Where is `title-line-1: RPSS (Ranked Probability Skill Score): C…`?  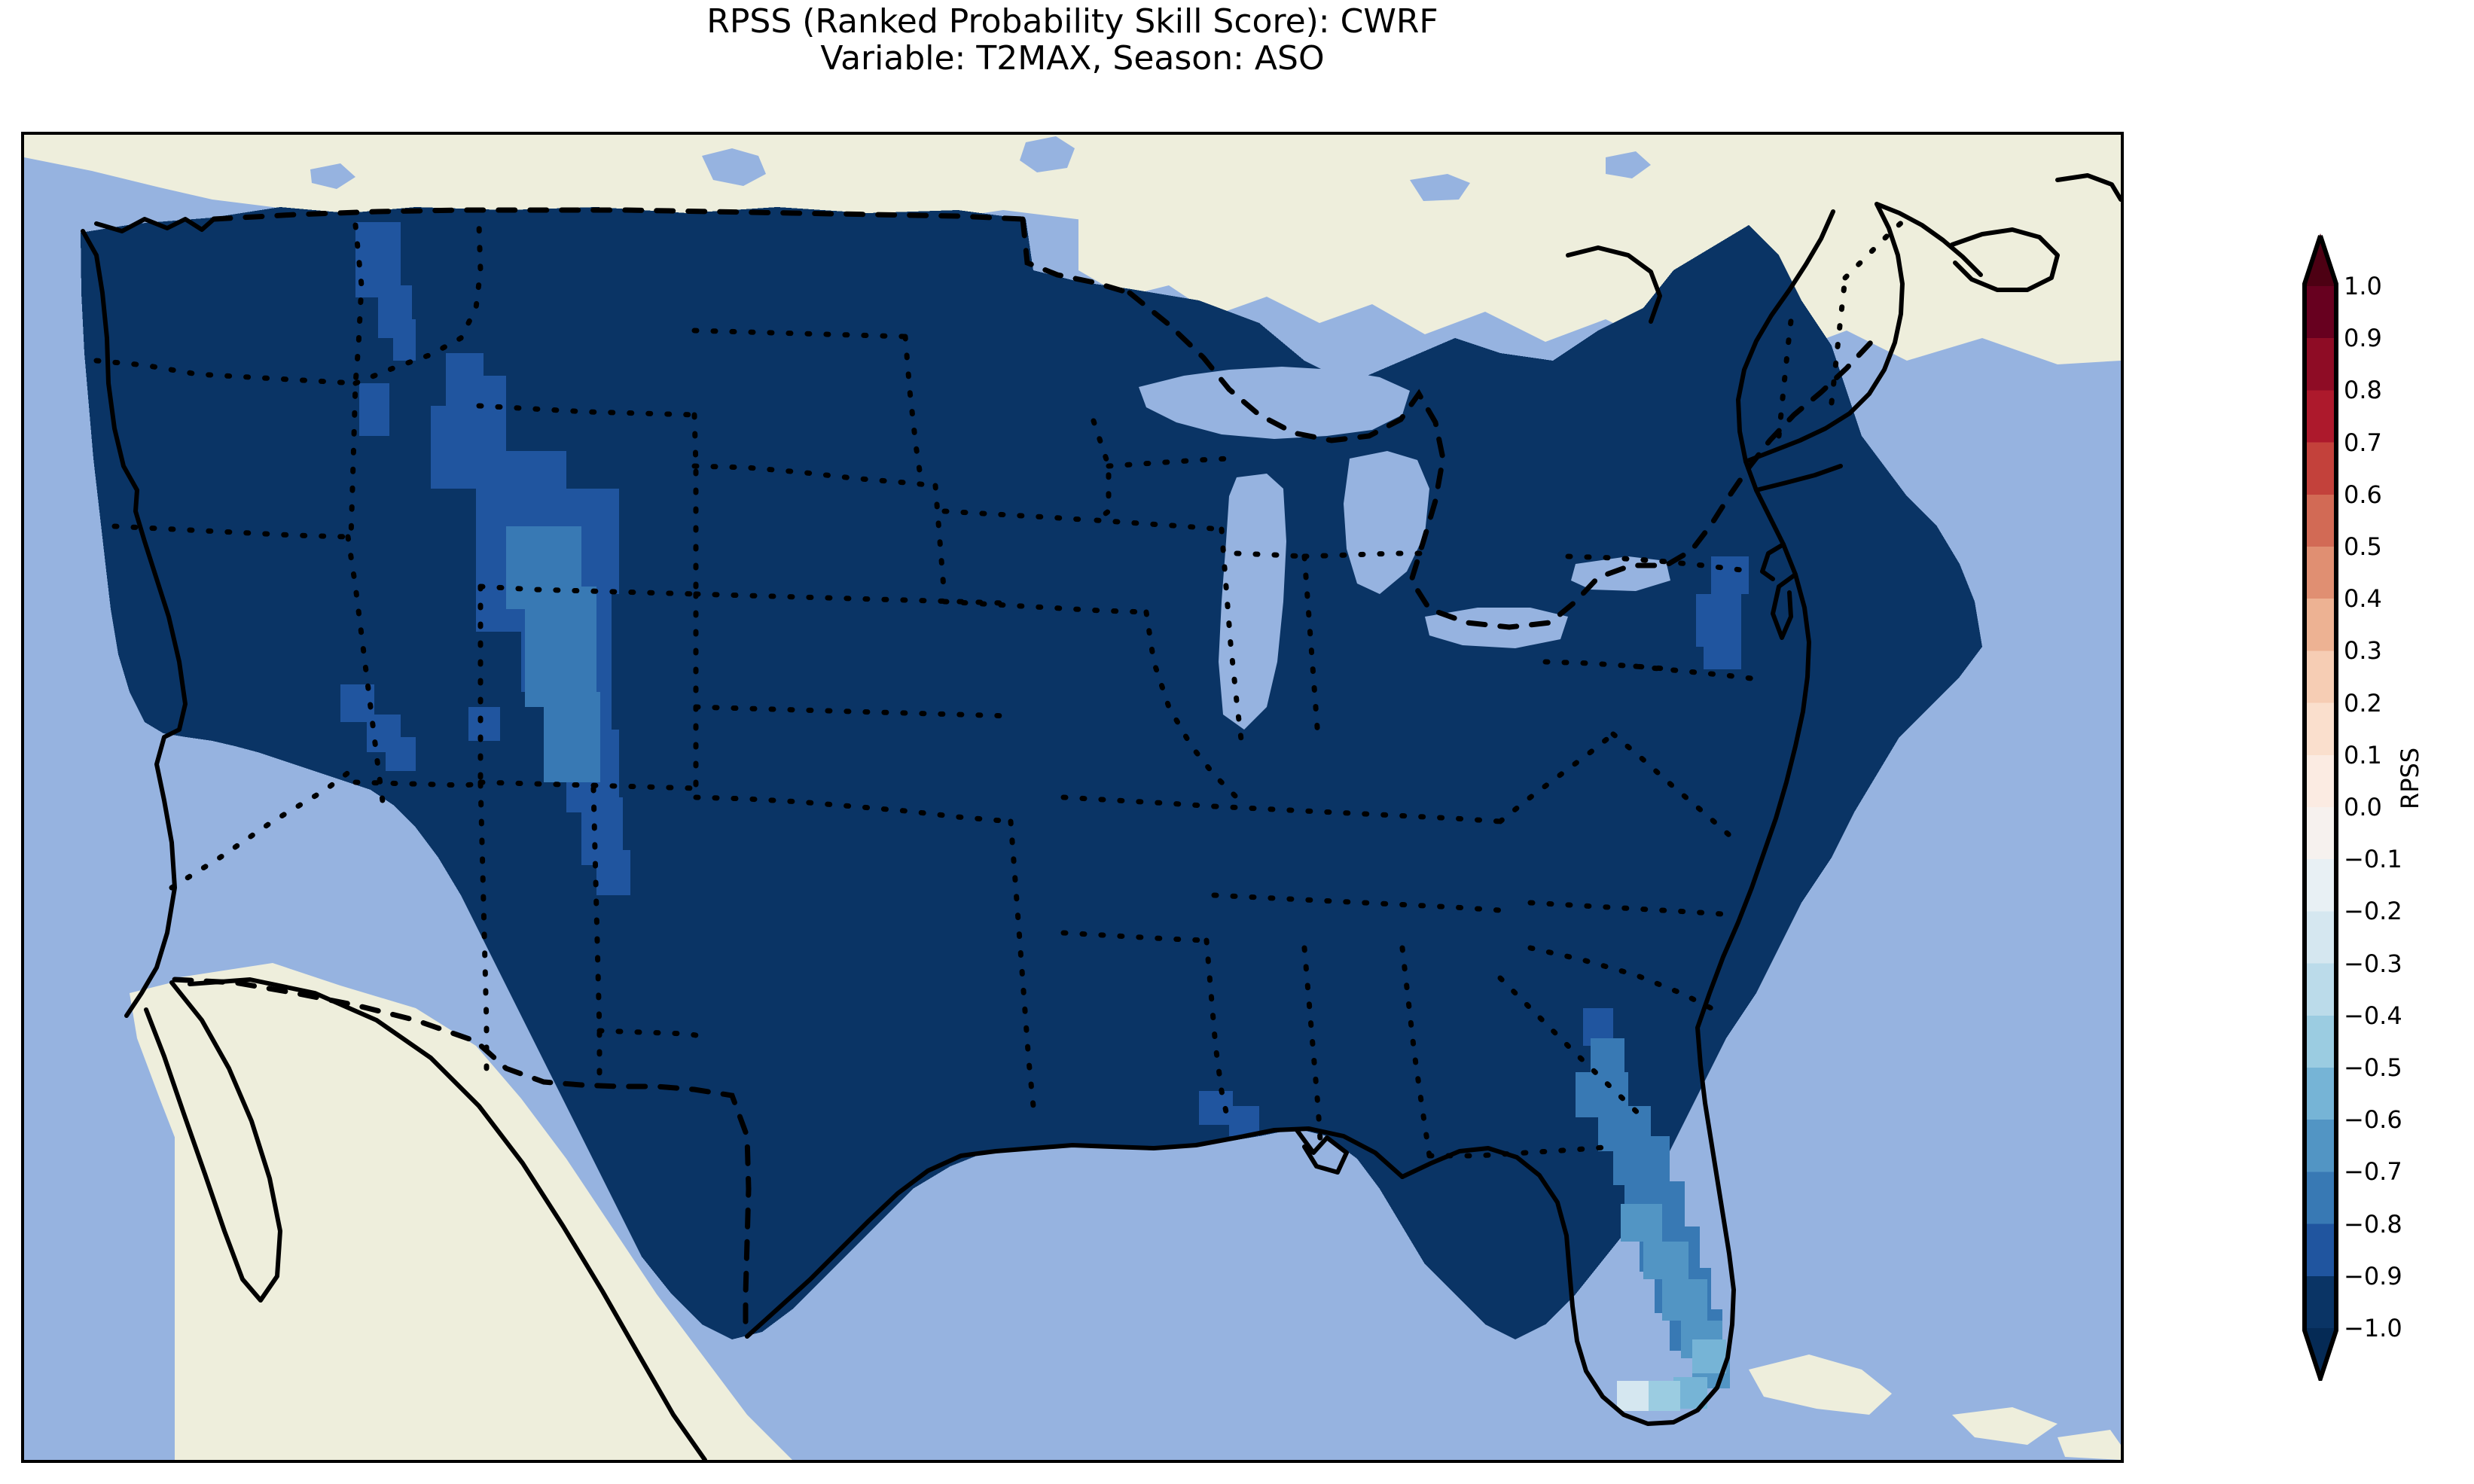
title-line-1: RPSS (Ranked Probability Skill Score): C… is located at coordinates (1072, 21).